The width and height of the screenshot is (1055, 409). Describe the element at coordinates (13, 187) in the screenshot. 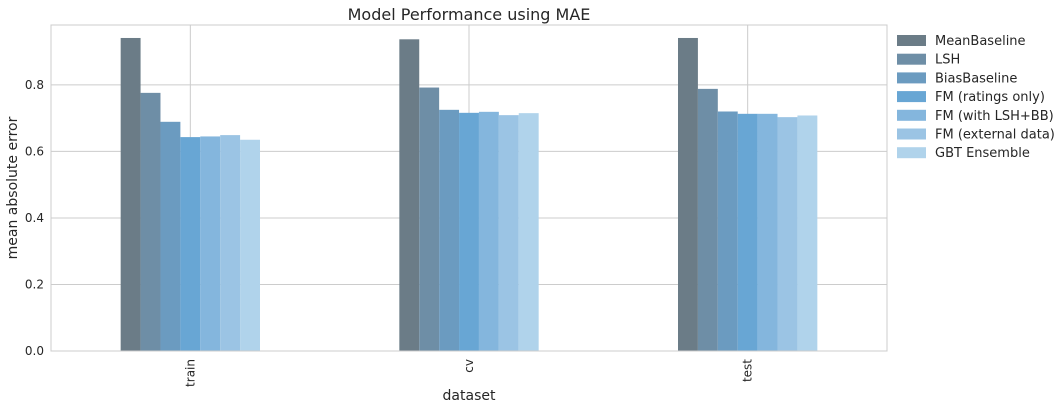

I see `y-axis-label: mean absolute error` at that location.